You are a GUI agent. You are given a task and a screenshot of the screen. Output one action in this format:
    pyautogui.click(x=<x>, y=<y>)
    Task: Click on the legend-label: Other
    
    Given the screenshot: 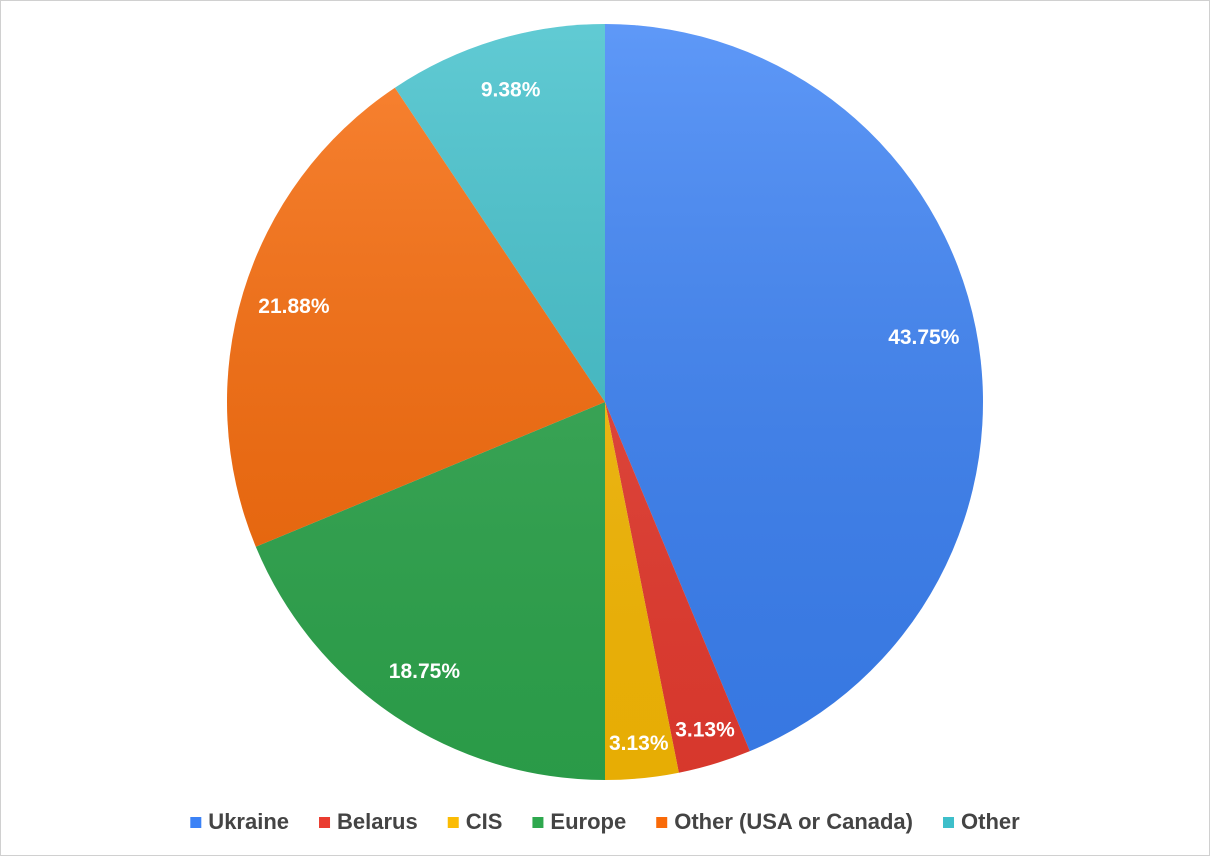 What is the action you would take?
    pyautogui.click(x=990, y=821)
    